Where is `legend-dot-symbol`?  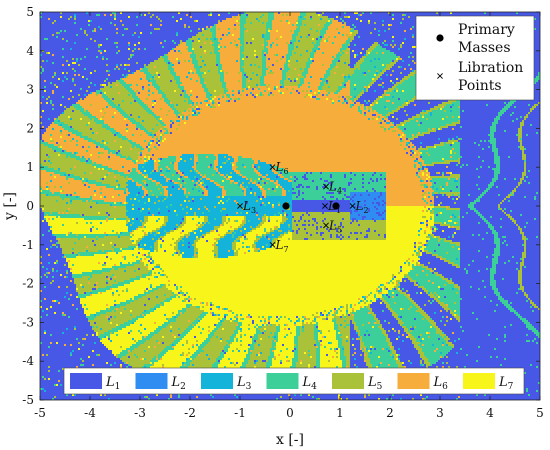
legend-dot-symbol is located at coordinates (440, 38).